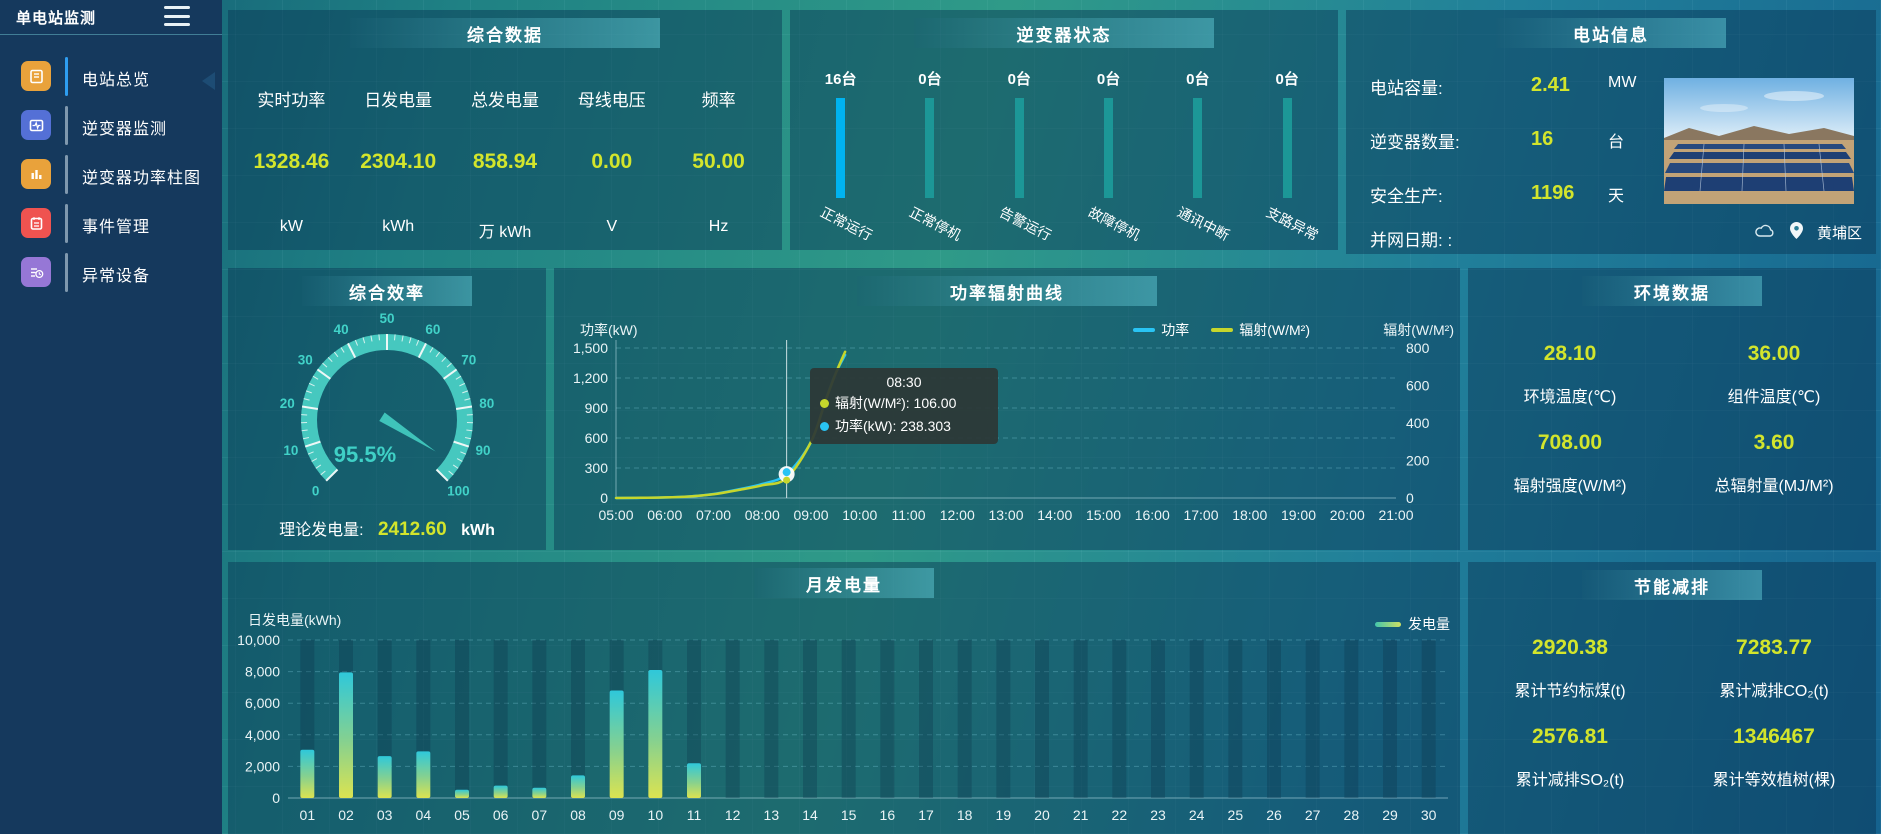 The height and width of the screenshot is (834, 1881). I want to click on legend-label: 功率, so click(1175, 330).